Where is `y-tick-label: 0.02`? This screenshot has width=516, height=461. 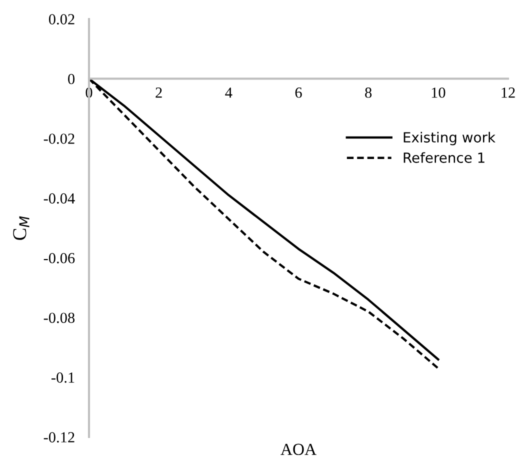
y-tick-label: 0.02 is located at coordinates (61, 19).